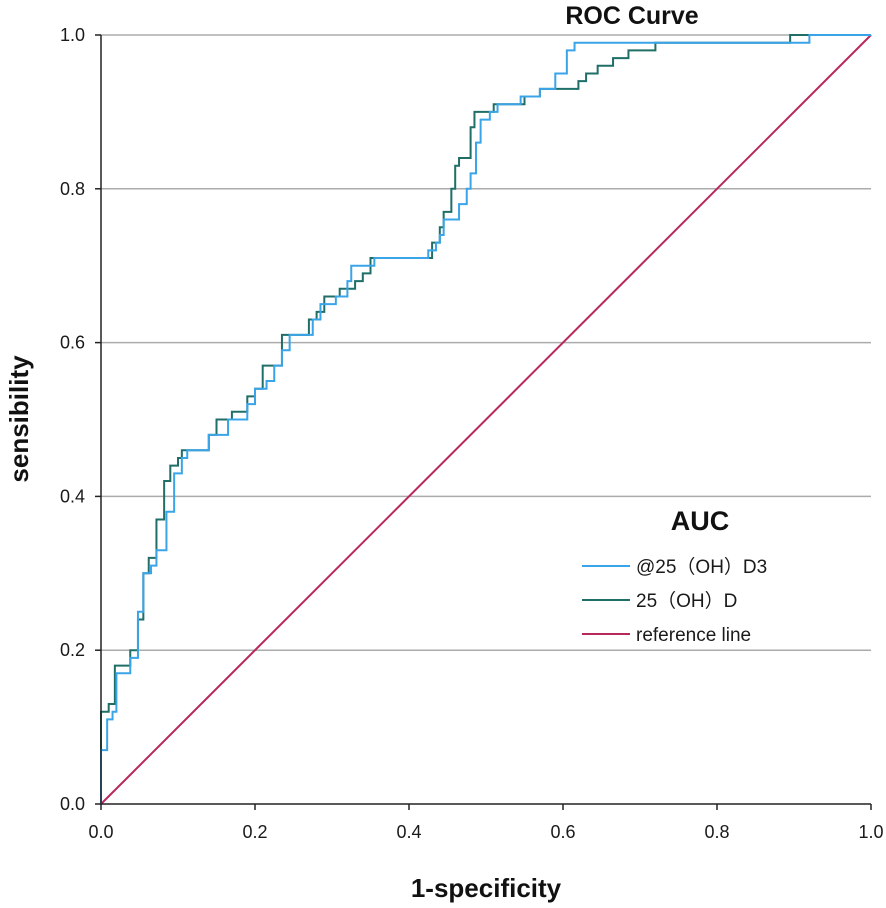 The width and height of the screenshot is (886, 908). What do you see at coordinates (72, 189) in the screenshot?
I see `y-tick-label: 0.8` at bounding box center [72, 189].